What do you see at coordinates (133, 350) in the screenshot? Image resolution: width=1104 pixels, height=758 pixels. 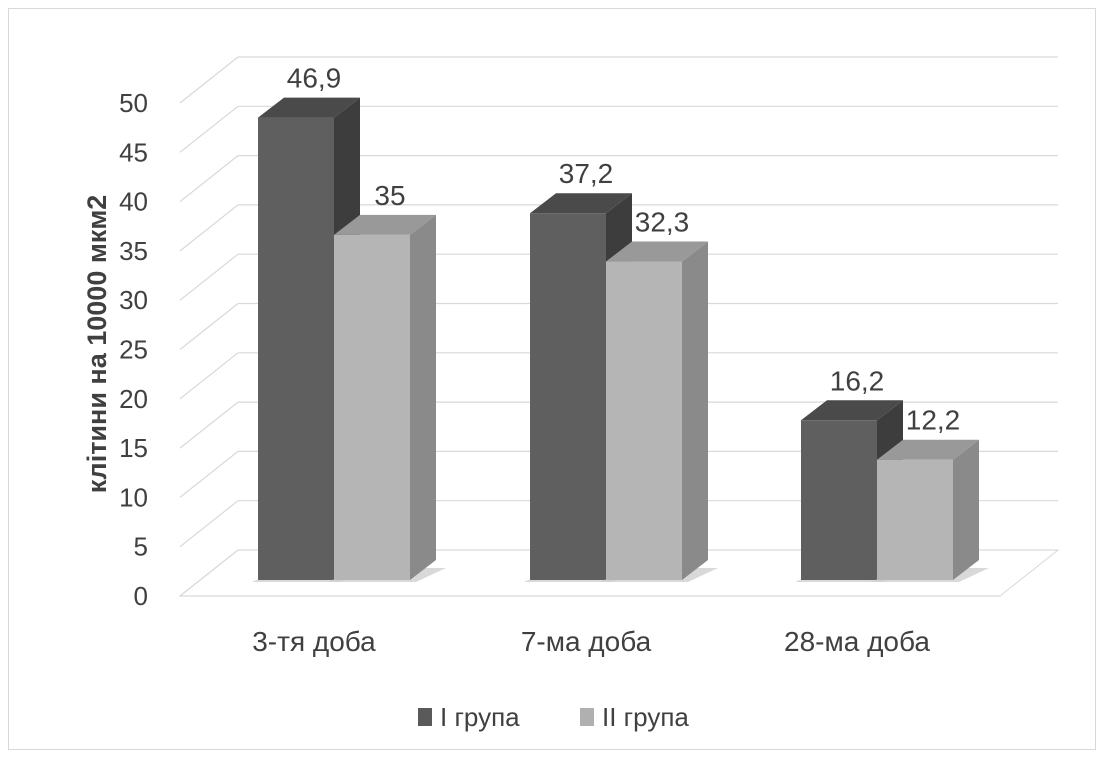 I see `y-tick-label: 25` at bounding box center [133, 350].